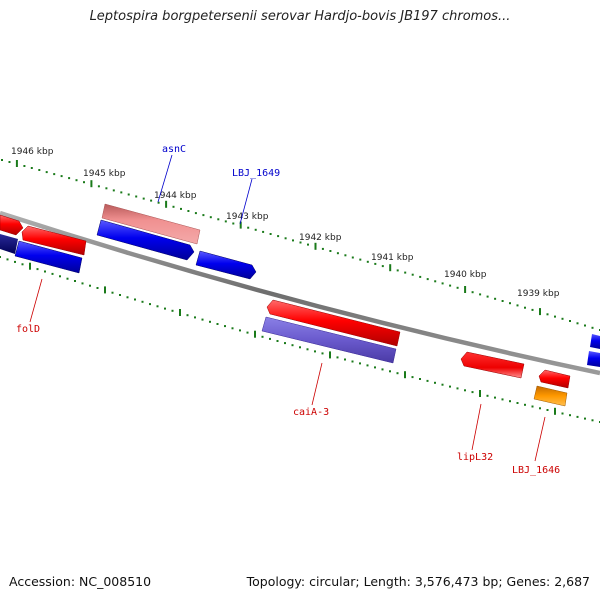 The width and height of the screenshot is (600, 600). I want to click on gene-label-LBJ-1646: LBJ_1646, so click(536, 470).